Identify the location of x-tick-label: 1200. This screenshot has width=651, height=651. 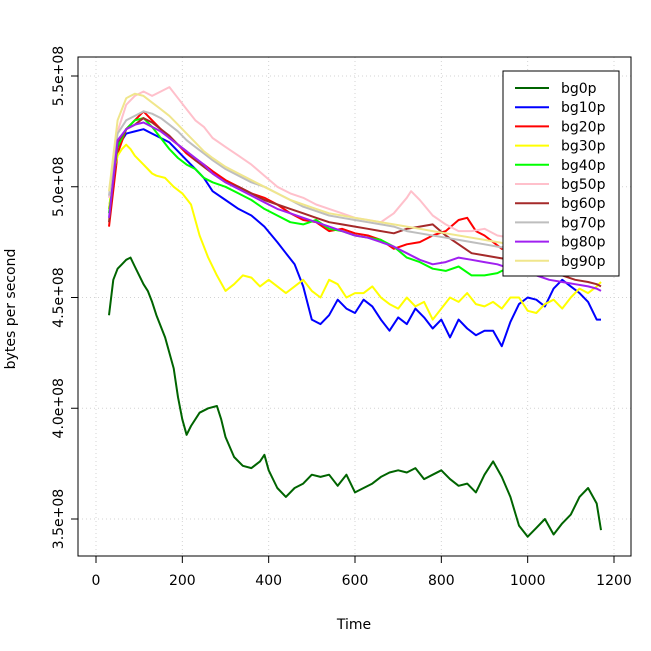
(614, 581).